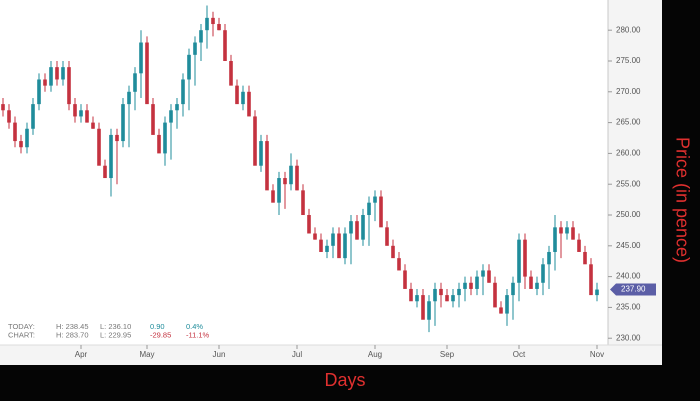 The image size is (700, 401). Describe the element at coordinates (157, 326) in the screenshot. I see `info-text: 0.90` at that location.